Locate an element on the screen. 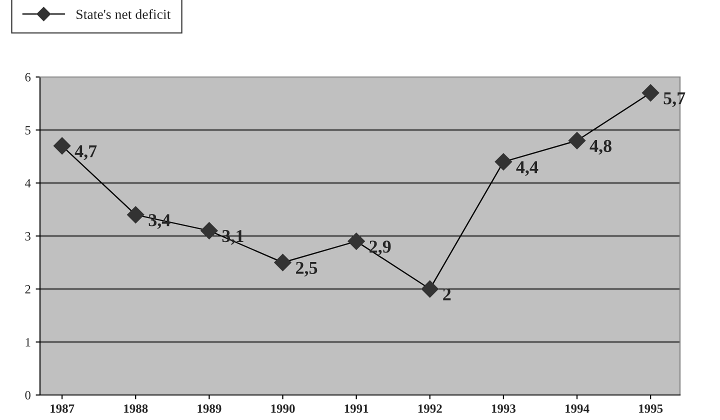 The height and width of the screenshot is (420, 720). x-tick-label: 1992 is located at coordinates (430, 408).